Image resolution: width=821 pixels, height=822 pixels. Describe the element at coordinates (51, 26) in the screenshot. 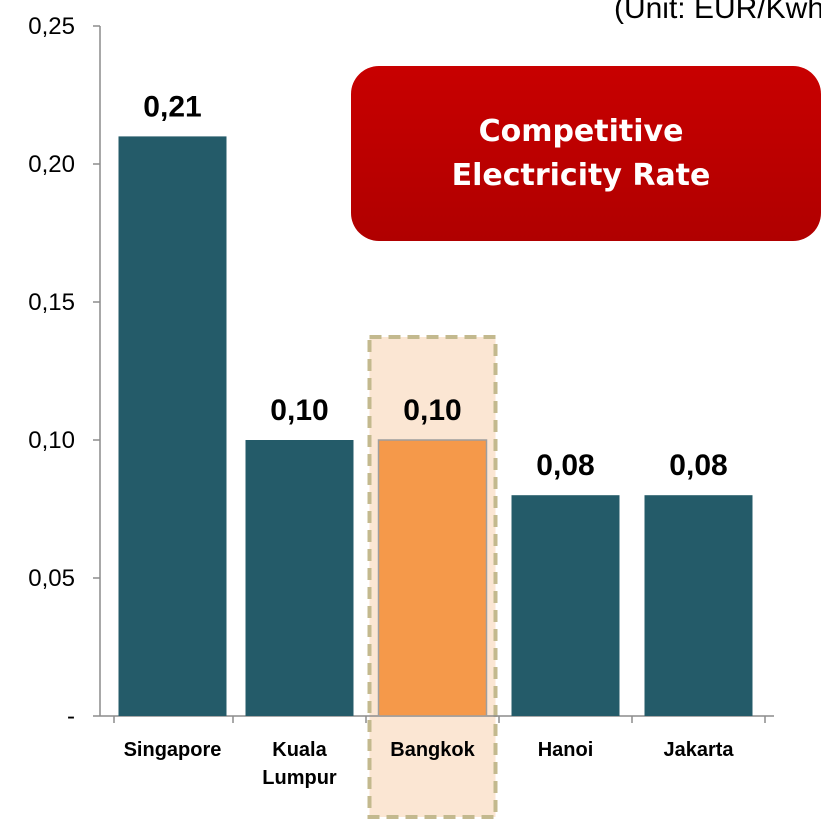

I see `y-tick-label: 0,25` at that location.